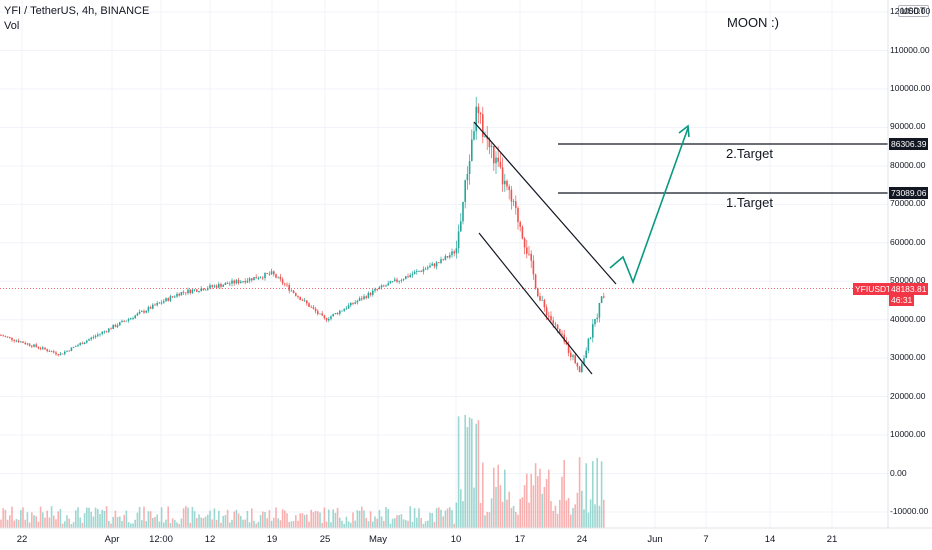  Describe the element at coordinates (77, 11) in the screenshot. I see `symbol-title: YFI / TetherUS, 4h, BINANCE` at that location.